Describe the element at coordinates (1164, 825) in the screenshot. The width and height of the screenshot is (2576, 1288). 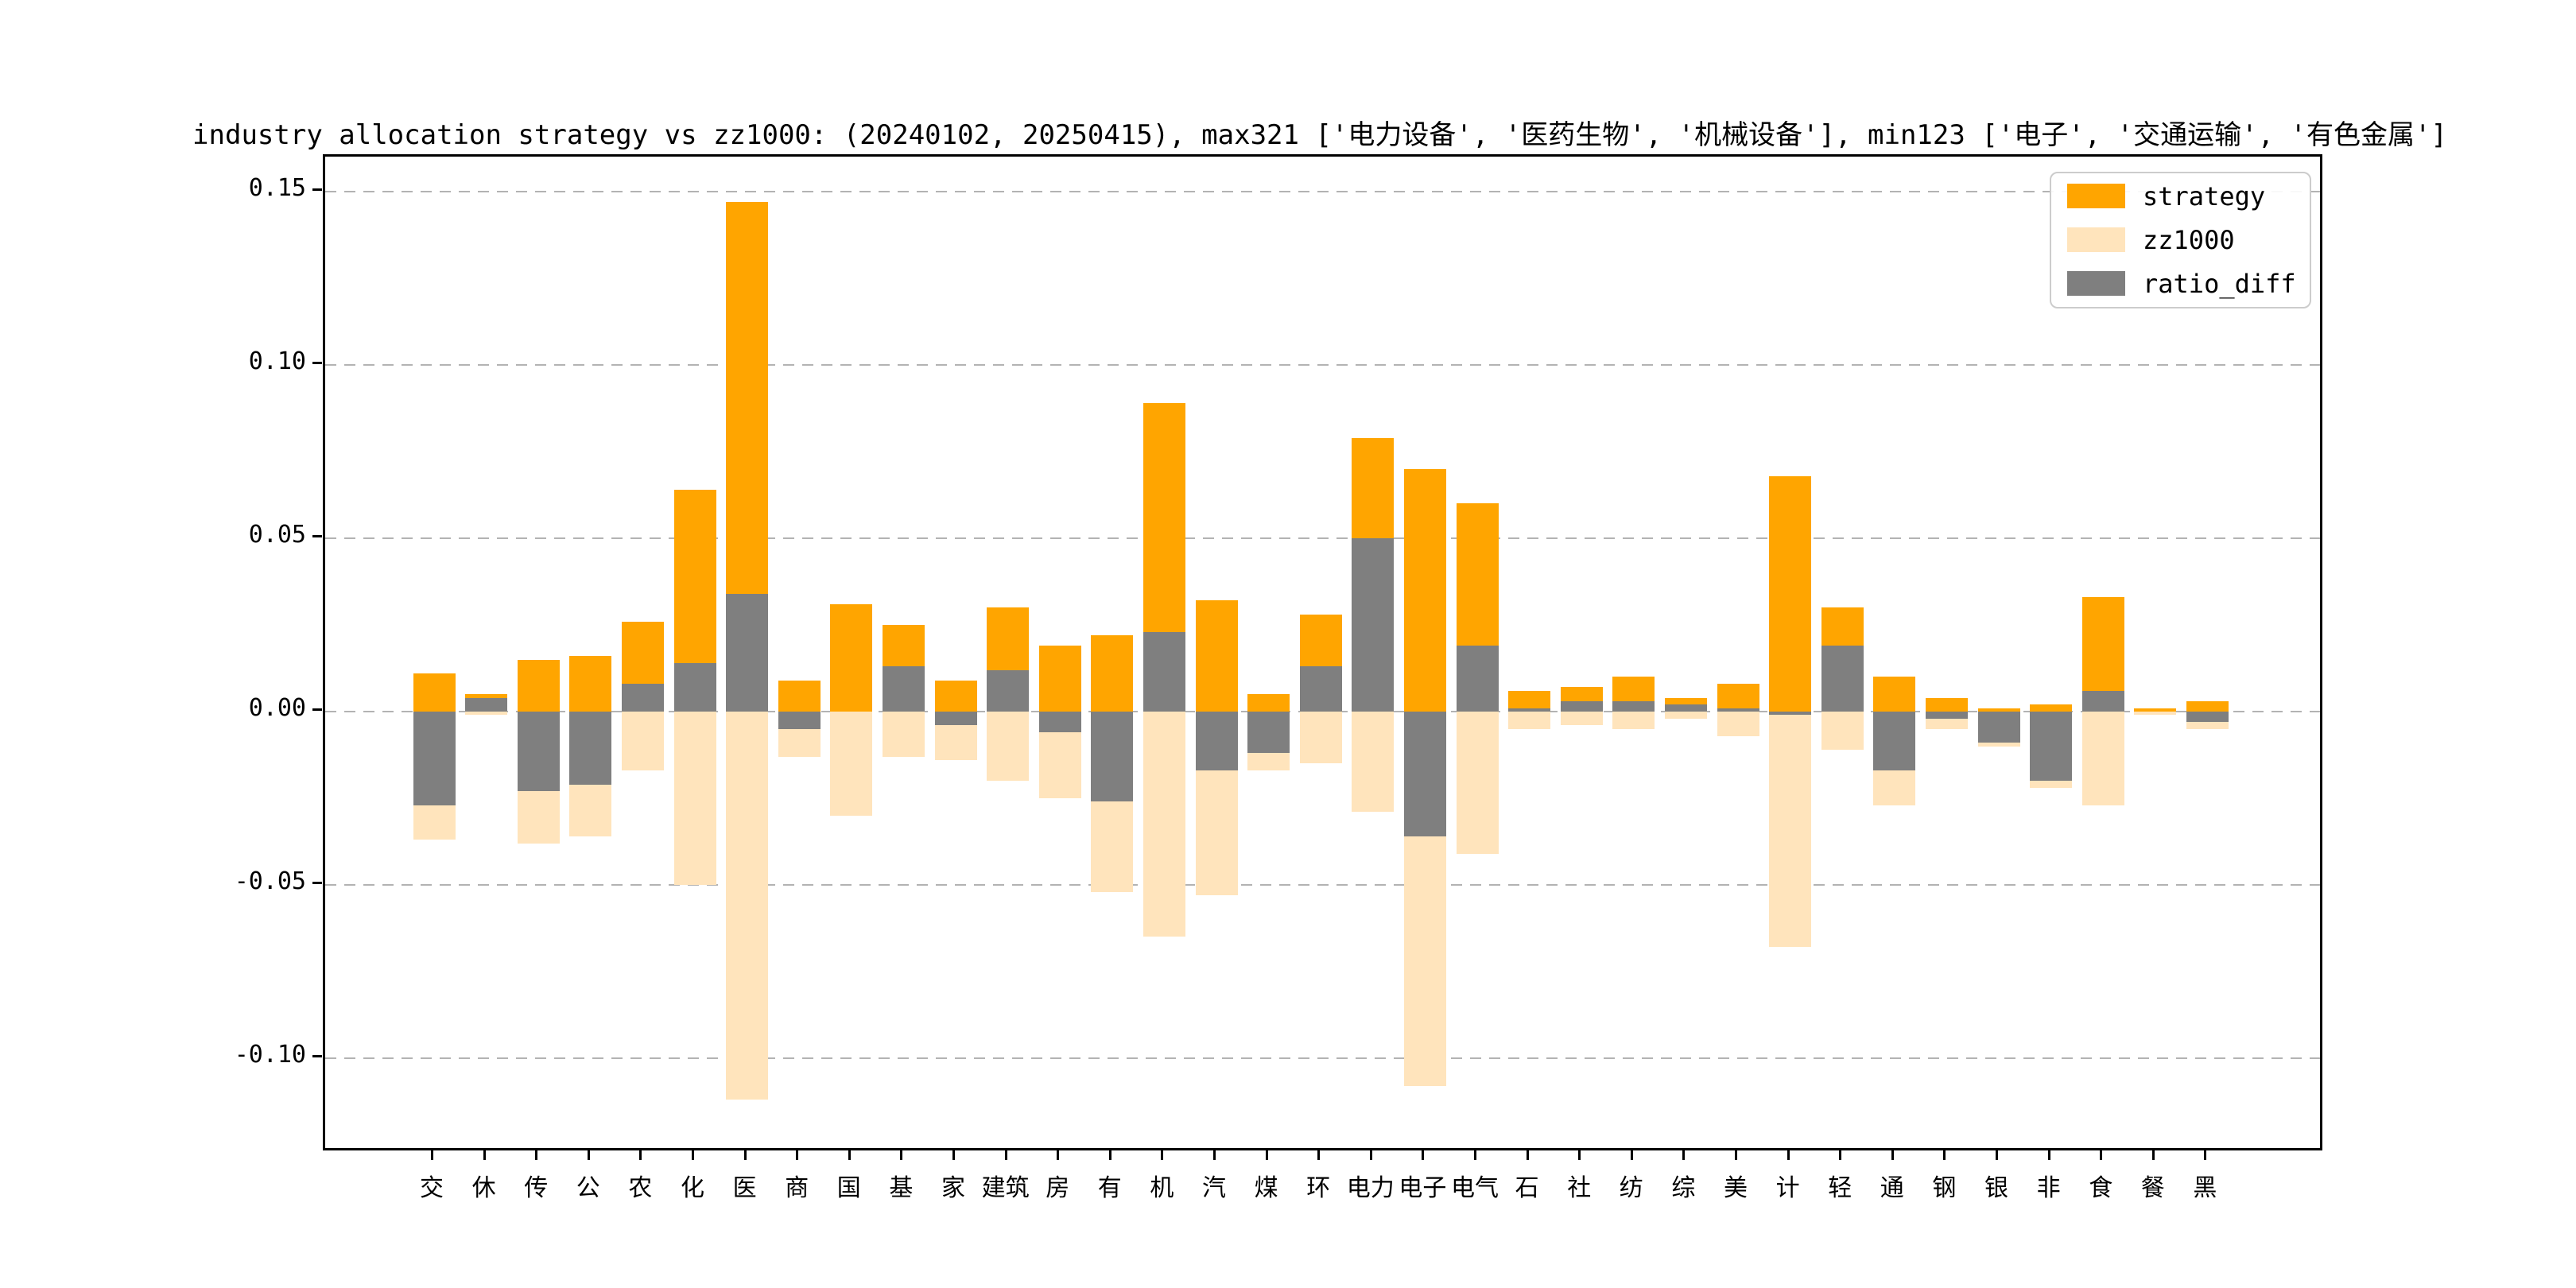
I see `bar-zz1000-机` at that location.